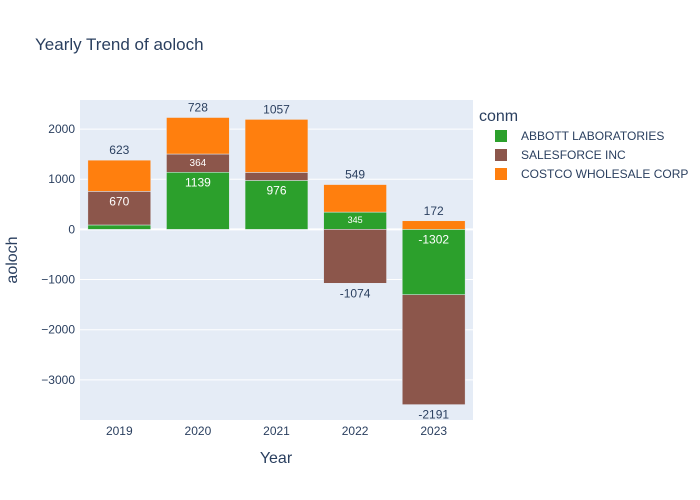  I want to click on chart-title: Yearly Trend of aoloch, so click(119, 44).